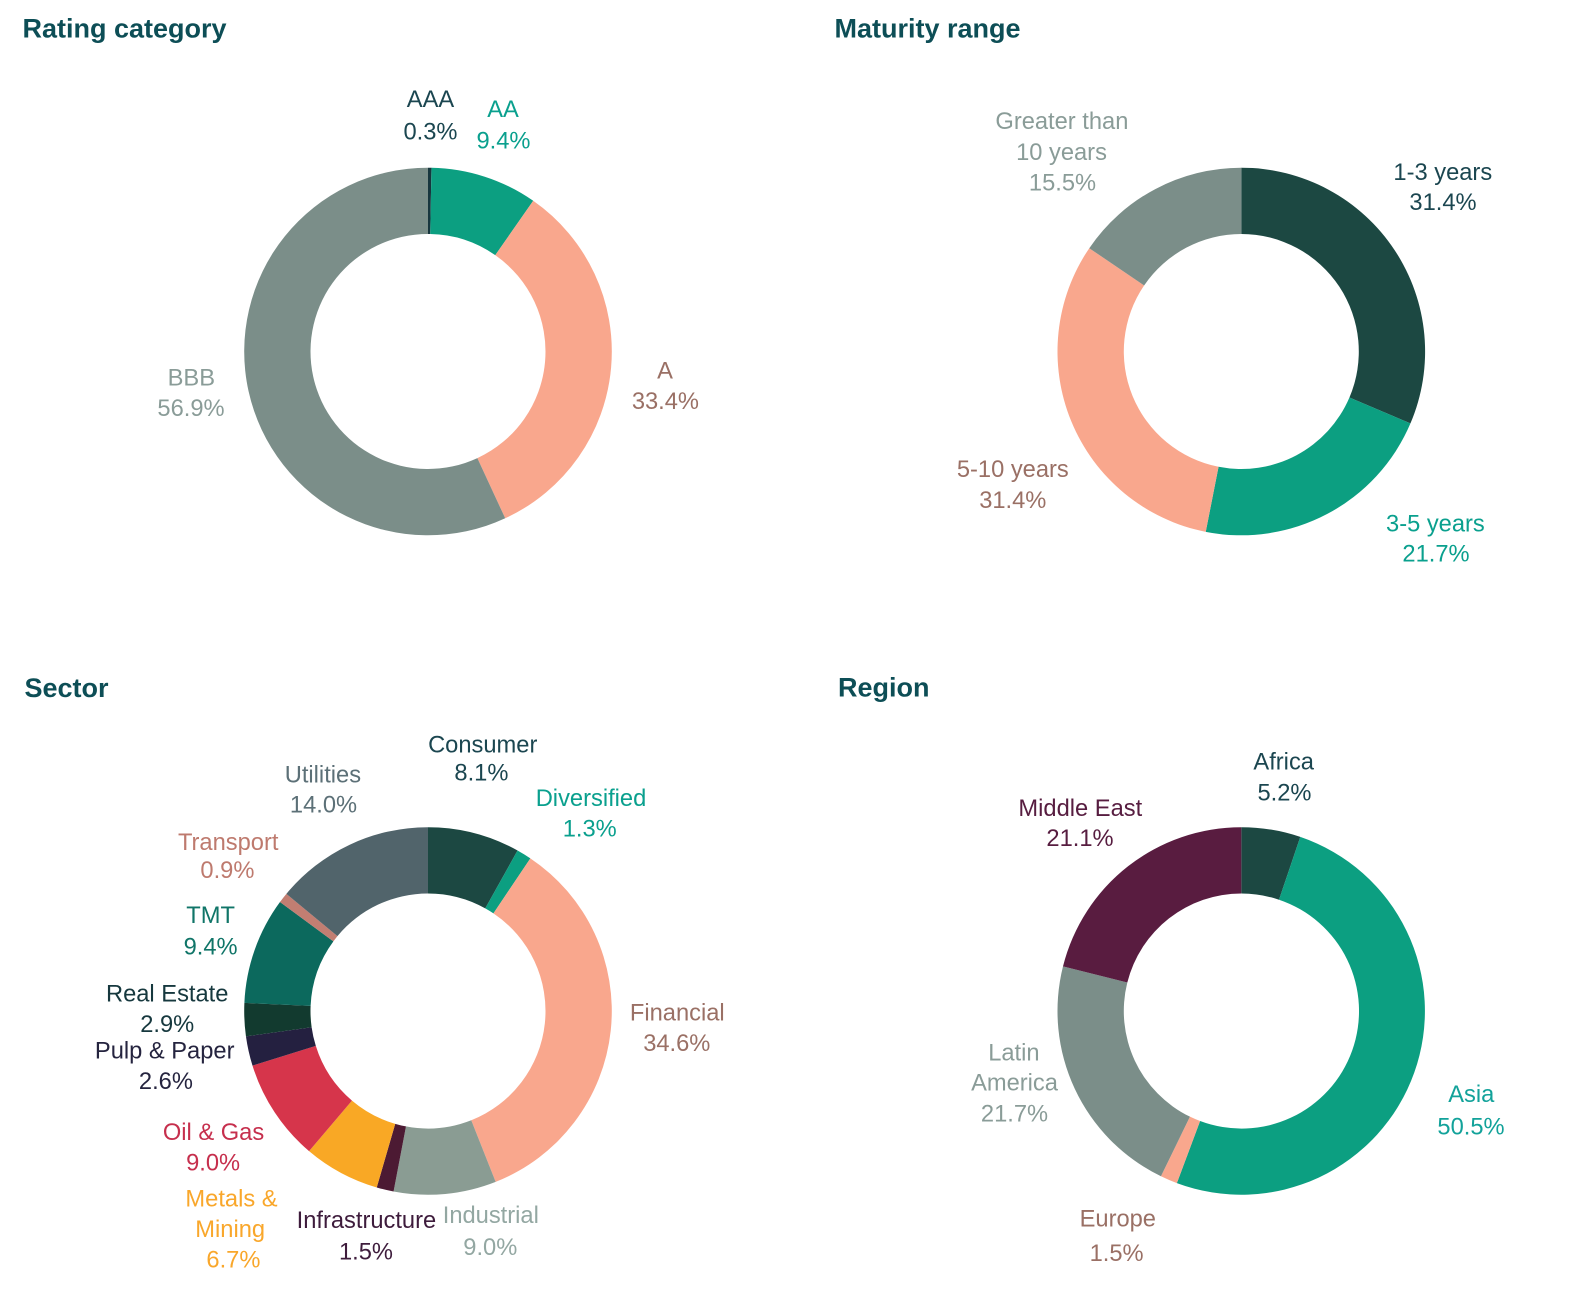 Image resolution: width=1571 pixels, height=1289 pixels. What do you see at coordinates (367, 1221) in the screenshot?
I see `svg-text: Infrastructure` at bounding box center [367, 1221].